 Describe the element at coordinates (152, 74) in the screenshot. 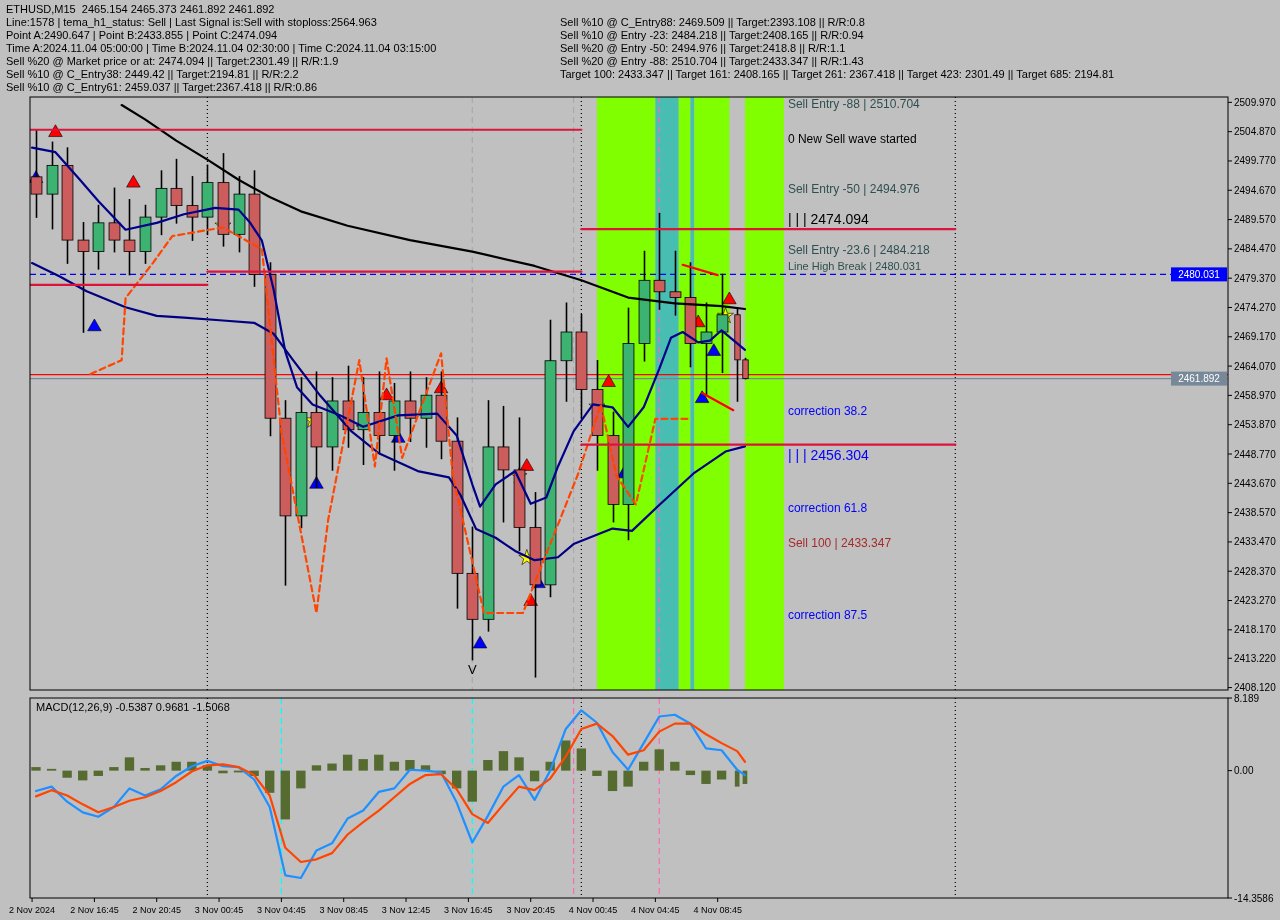

I see `text: Sell %10 @ C_Entry38: 2449.42 || Target:2194.81 || R/R:2.2` at that location.